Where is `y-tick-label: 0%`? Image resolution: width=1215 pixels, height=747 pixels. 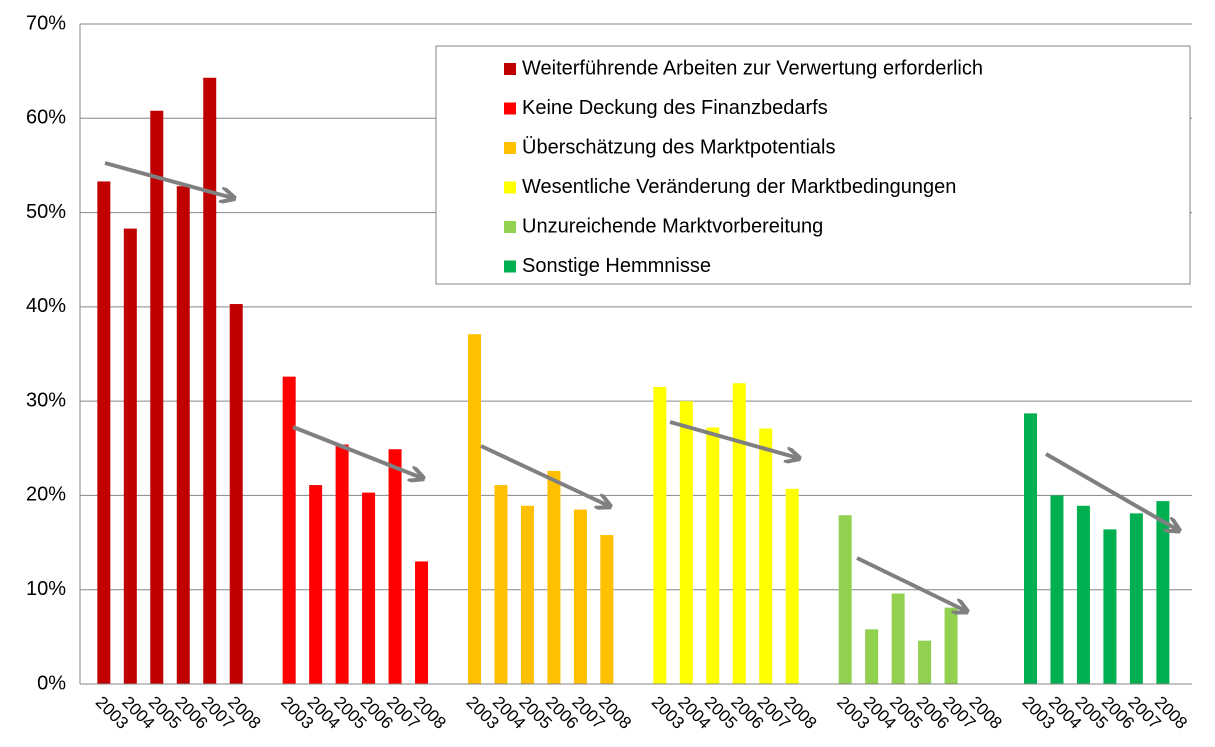
y-tick-label: 0% is located at coordinates (51, 683).